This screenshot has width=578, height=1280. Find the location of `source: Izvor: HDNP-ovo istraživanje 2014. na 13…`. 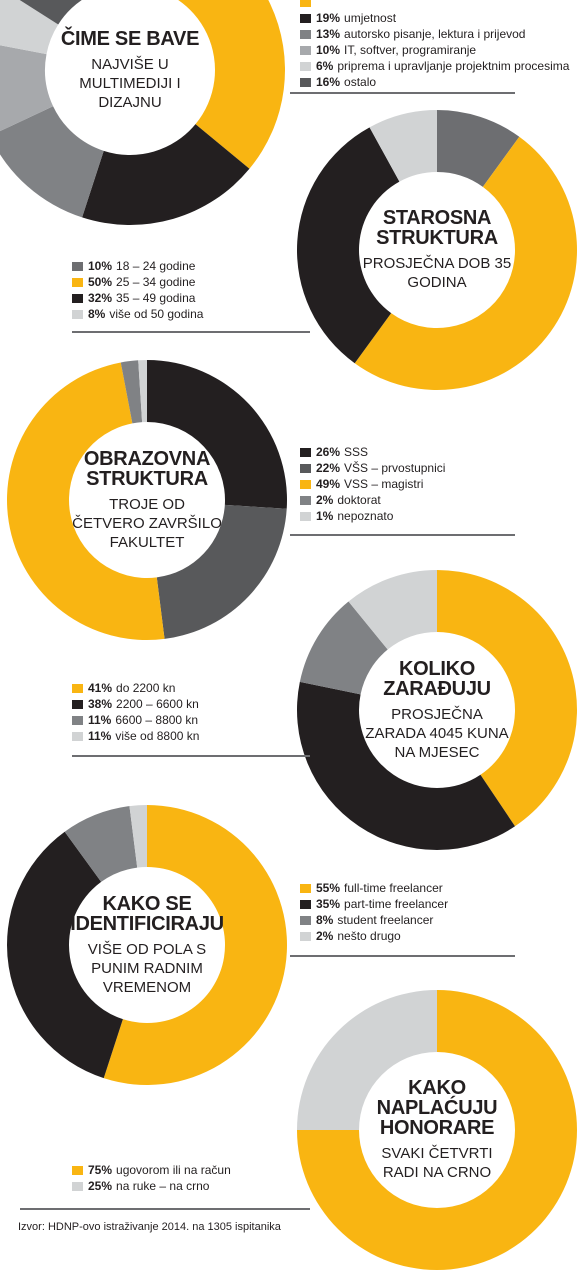

source: Izvor: HDNP-ovo istraživanje 2014. na 13… is located at coordinates (149, 1227).